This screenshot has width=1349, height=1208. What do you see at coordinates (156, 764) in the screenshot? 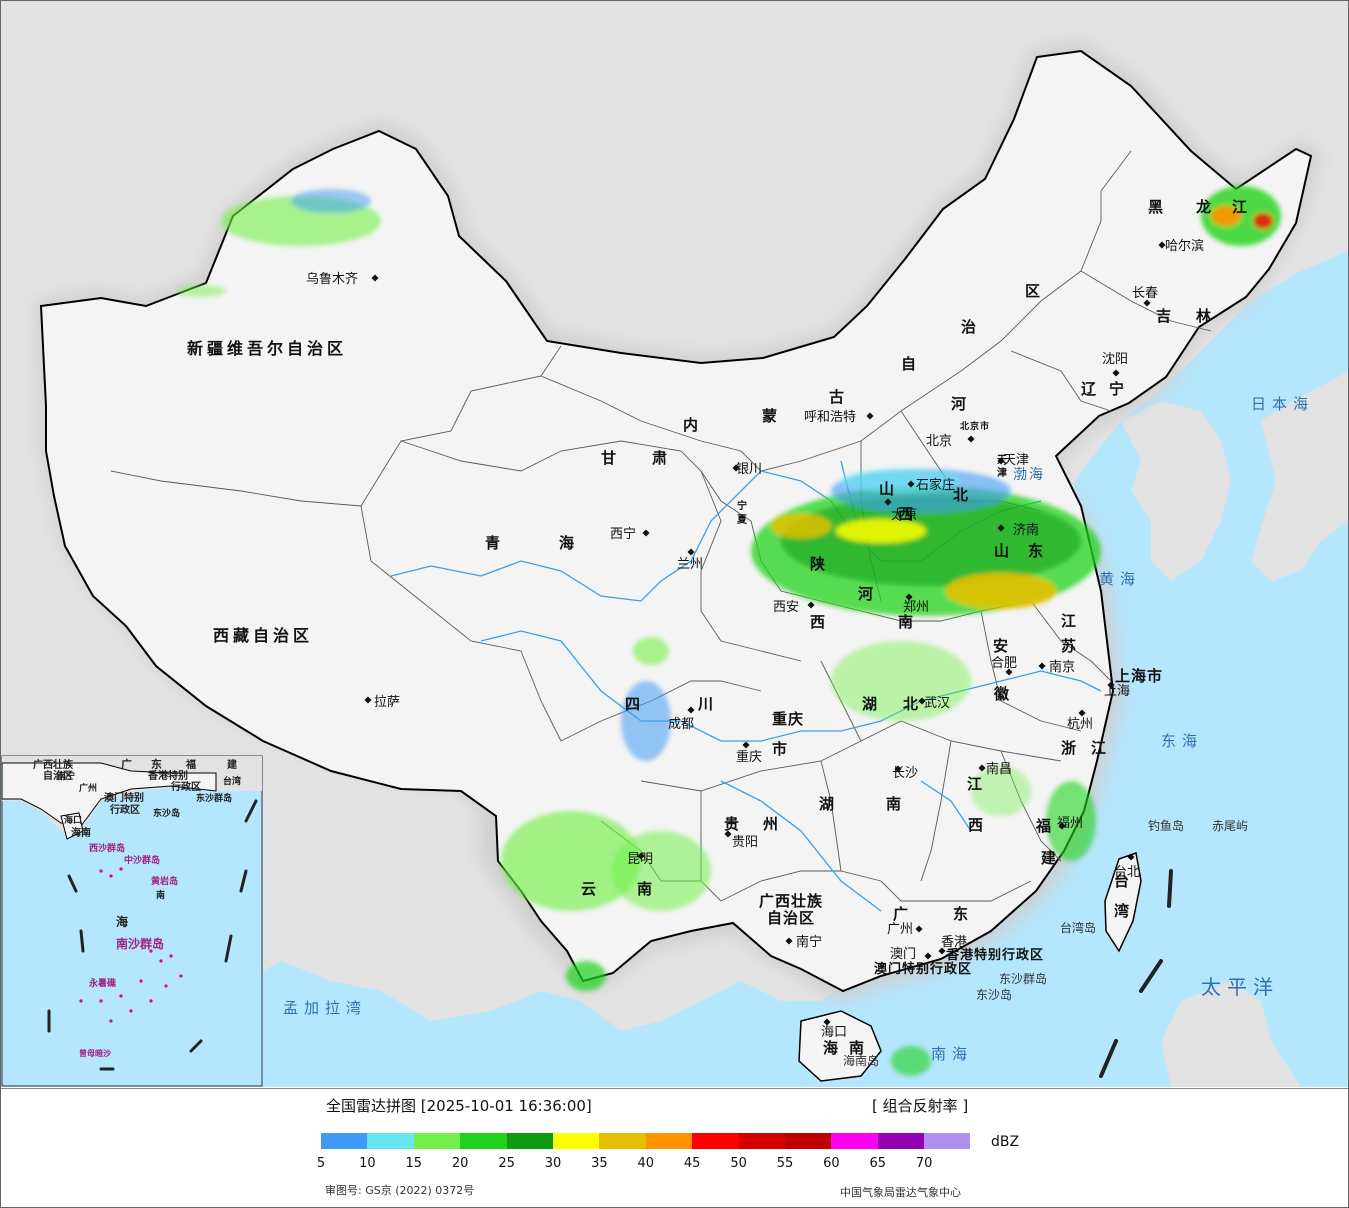
I see `inset-label: 东` at bounding box center [156, 764].